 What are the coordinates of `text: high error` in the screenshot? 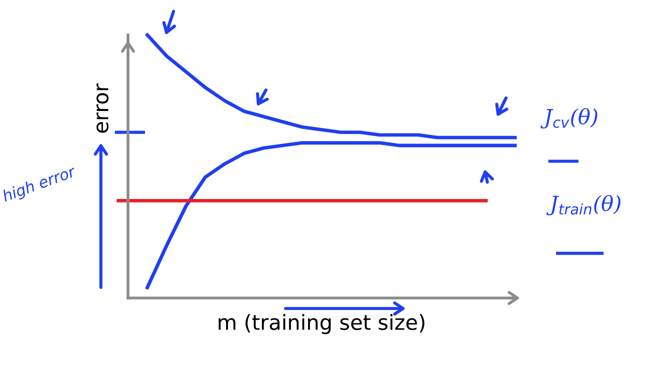 It's located at (39, 184).